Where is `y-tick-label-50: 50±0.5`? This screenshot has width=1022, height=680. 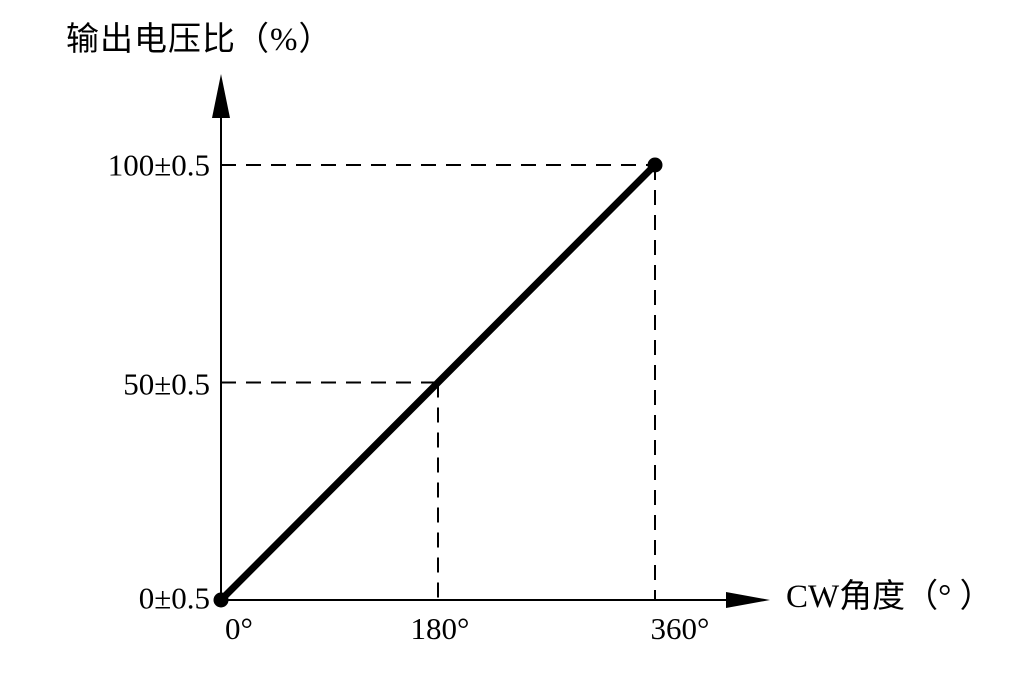
y-tick-label-50: 50±0.5 is located at coordinates (166, 384).